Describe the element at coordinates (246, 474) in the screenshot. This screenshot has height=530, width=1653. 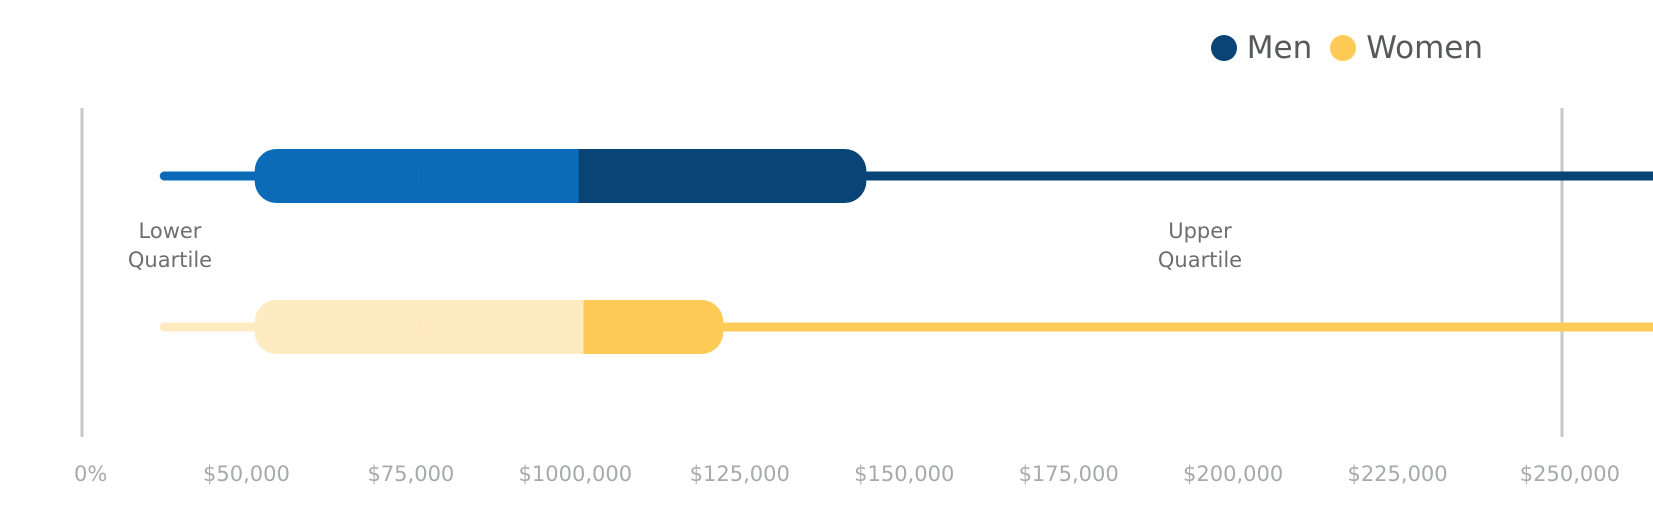
I see `x-tick-label: $50,000` at that location.